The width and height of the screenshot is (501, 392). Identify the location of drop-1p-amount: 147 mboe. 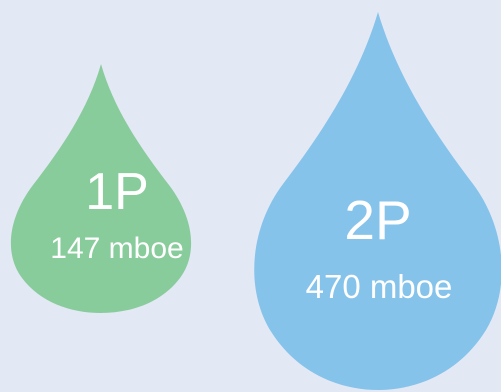
(117, 248).